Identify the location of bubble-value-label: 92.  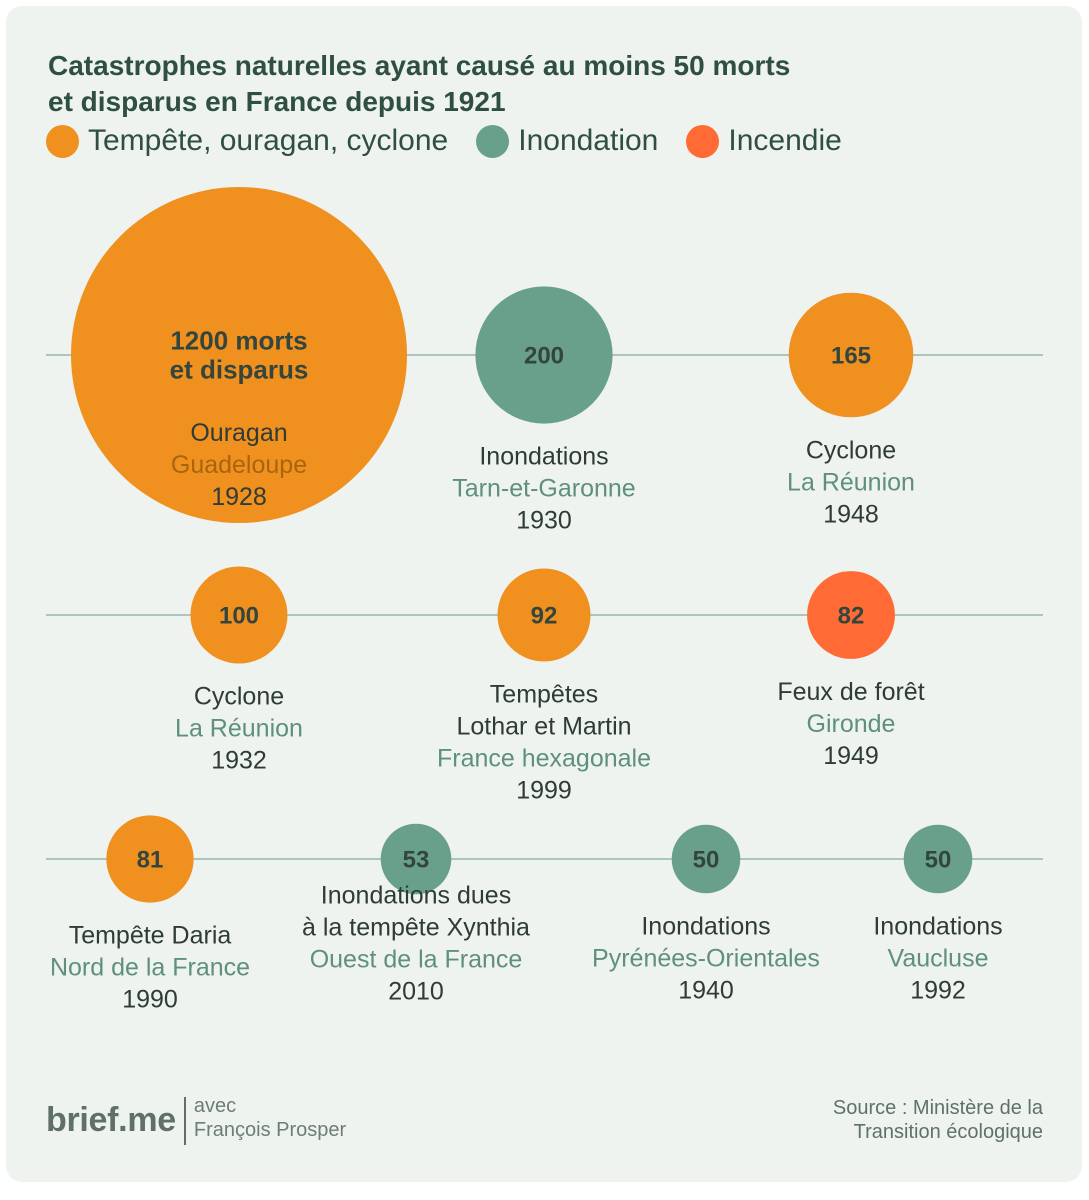
(544, 615).